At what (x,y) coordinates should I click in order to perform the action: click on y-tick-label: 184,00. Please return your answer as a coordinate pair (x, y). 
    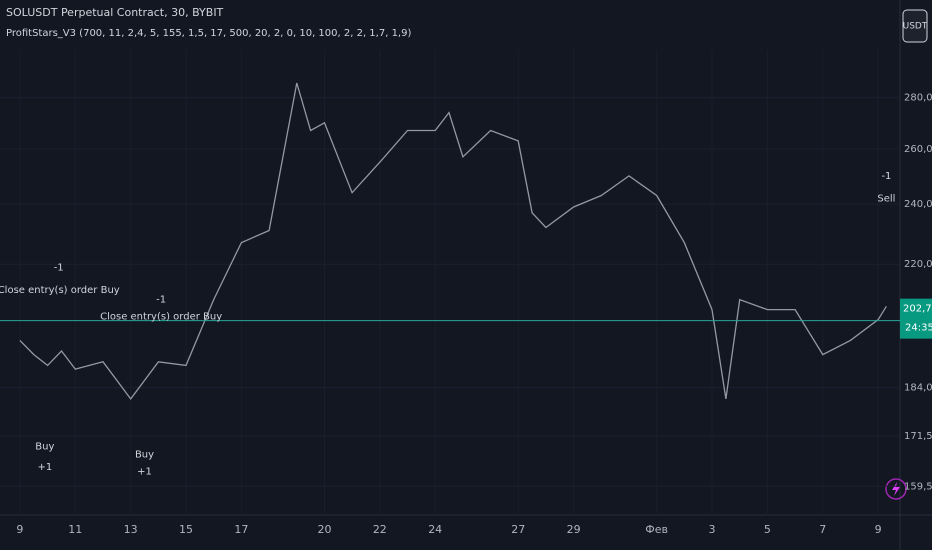
    Looking at the image, I should click on (918, 388).